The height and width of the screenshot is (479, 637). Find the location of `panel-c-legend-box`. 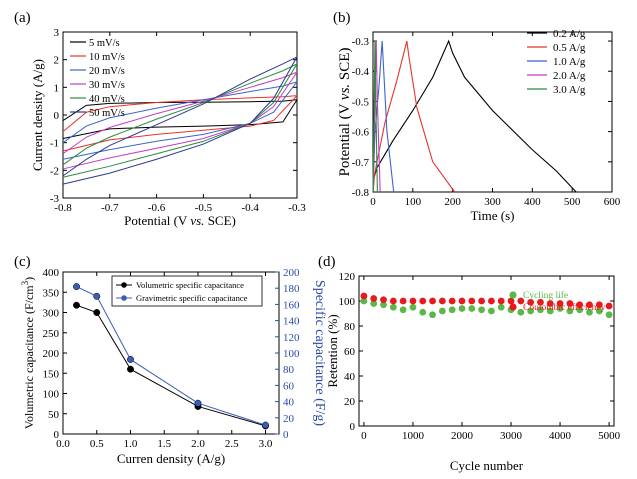

panel-c-legend-box is located at coordinates (187, 291).